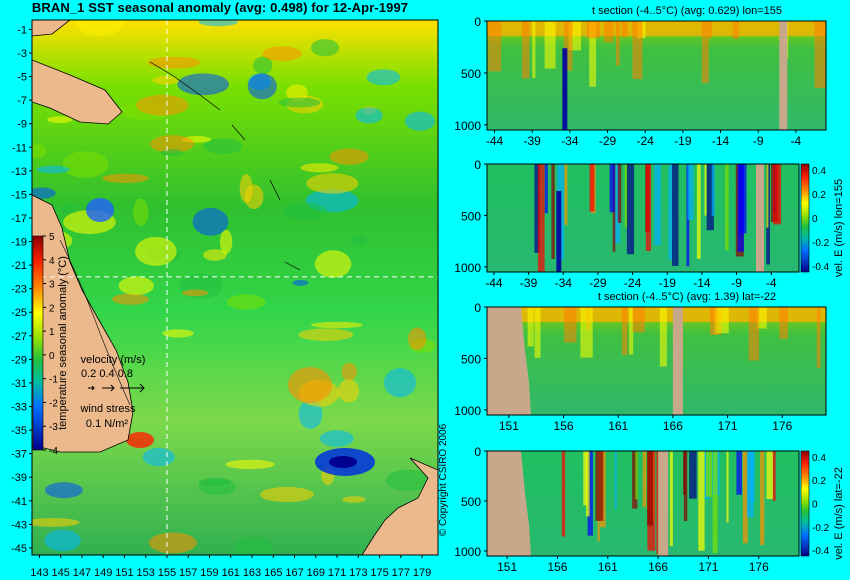  I want to click on section-y-tick-label: 1000, so click(467, 268).